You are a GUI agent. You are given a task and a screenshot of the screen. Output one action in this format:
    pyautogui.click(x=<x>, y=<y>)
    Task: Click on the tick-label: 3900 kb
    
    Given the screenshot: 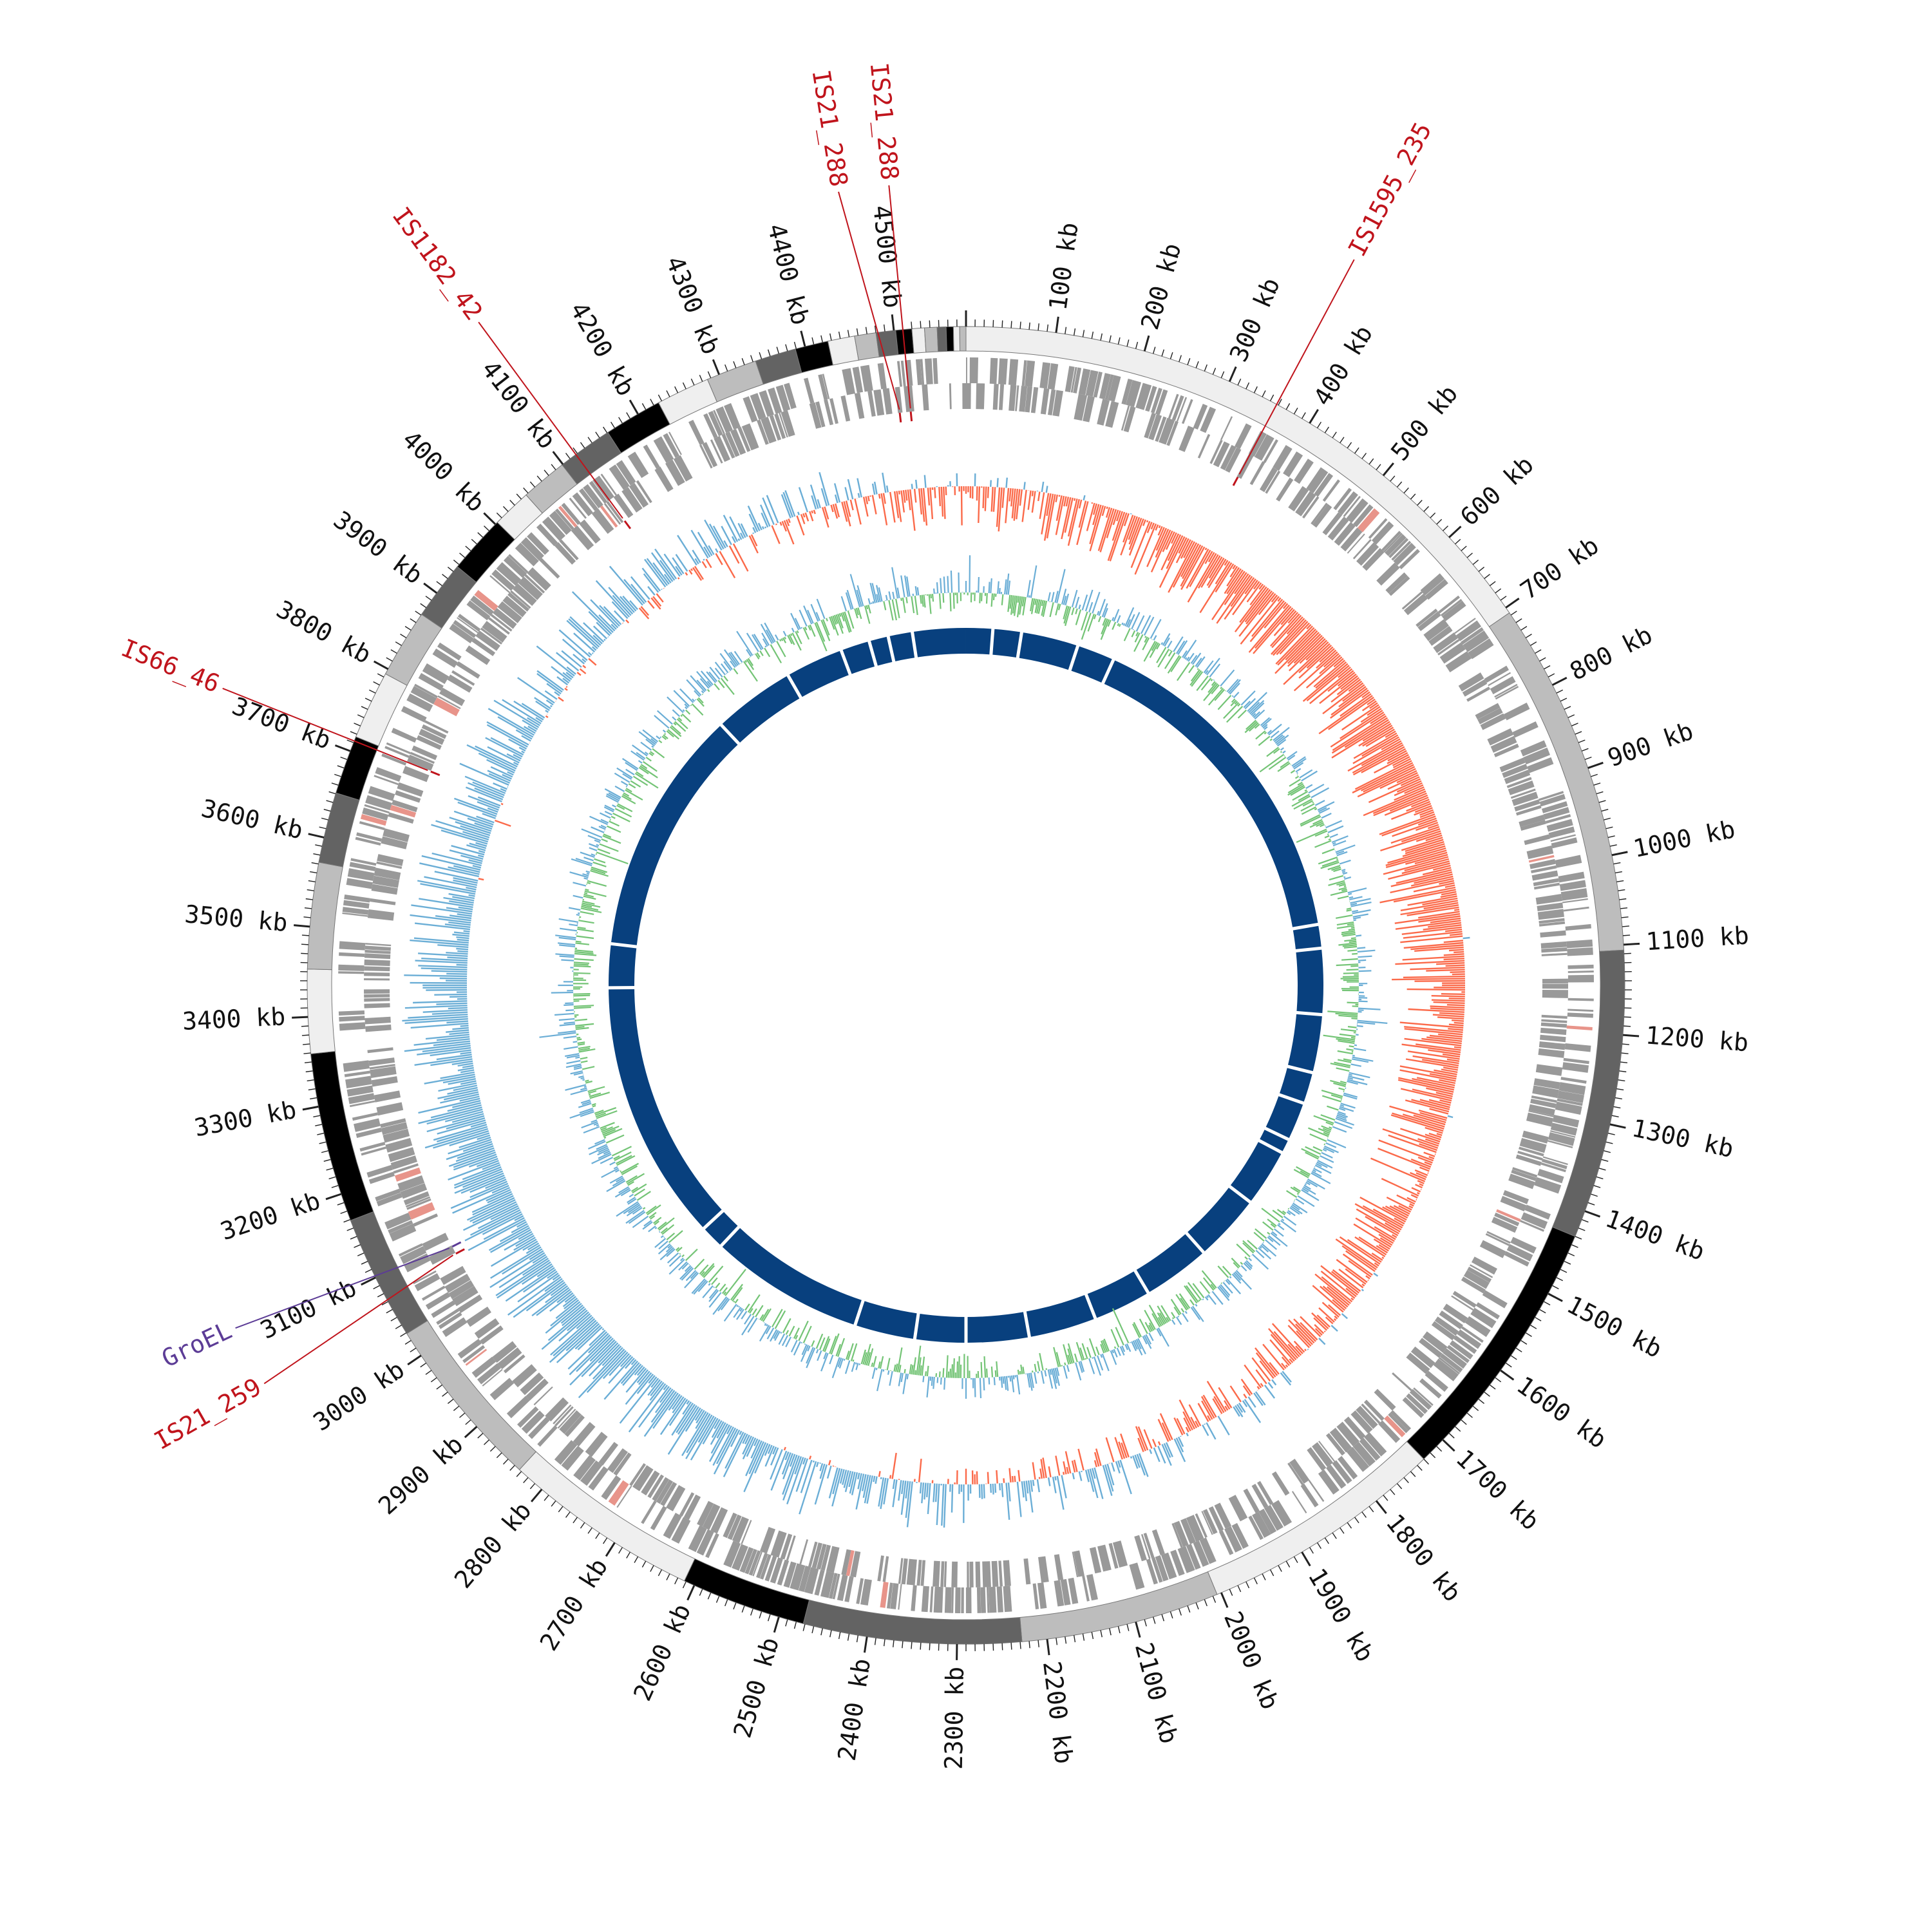 What is the action you would take?
    pyautogui.click(x=378, y=548)
    